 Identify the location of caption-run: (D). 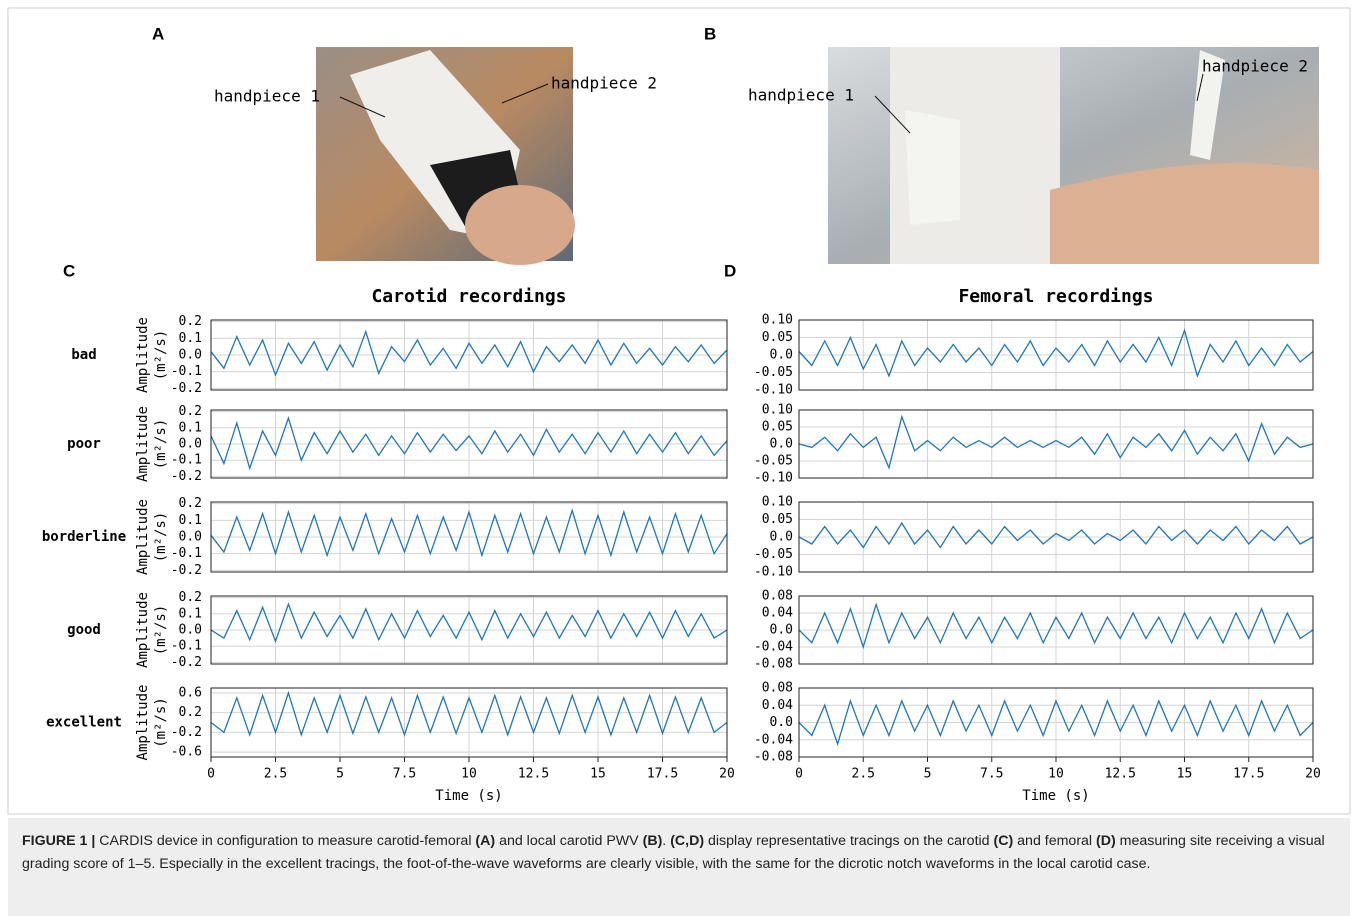
(1106, 841).